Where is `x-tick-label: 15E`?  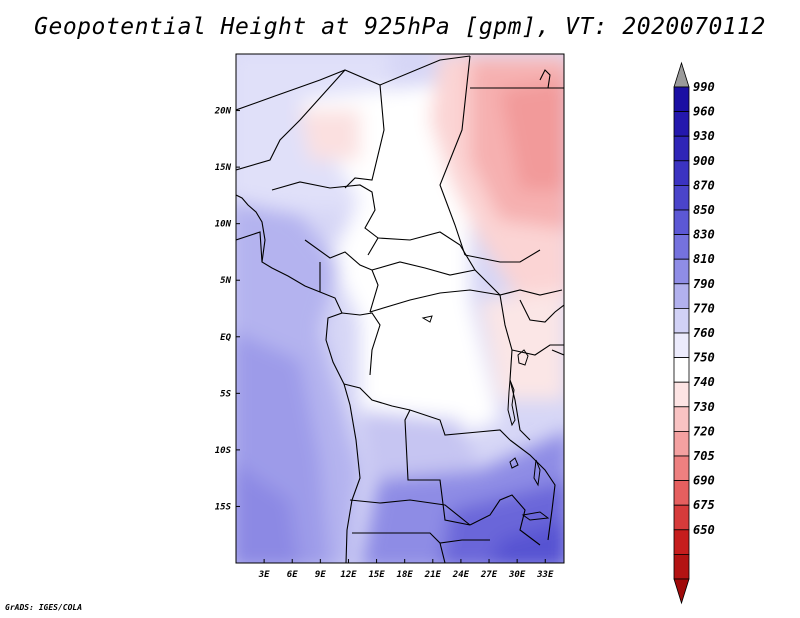
x-tick-label: 15E is located at coordinates (376, 575).